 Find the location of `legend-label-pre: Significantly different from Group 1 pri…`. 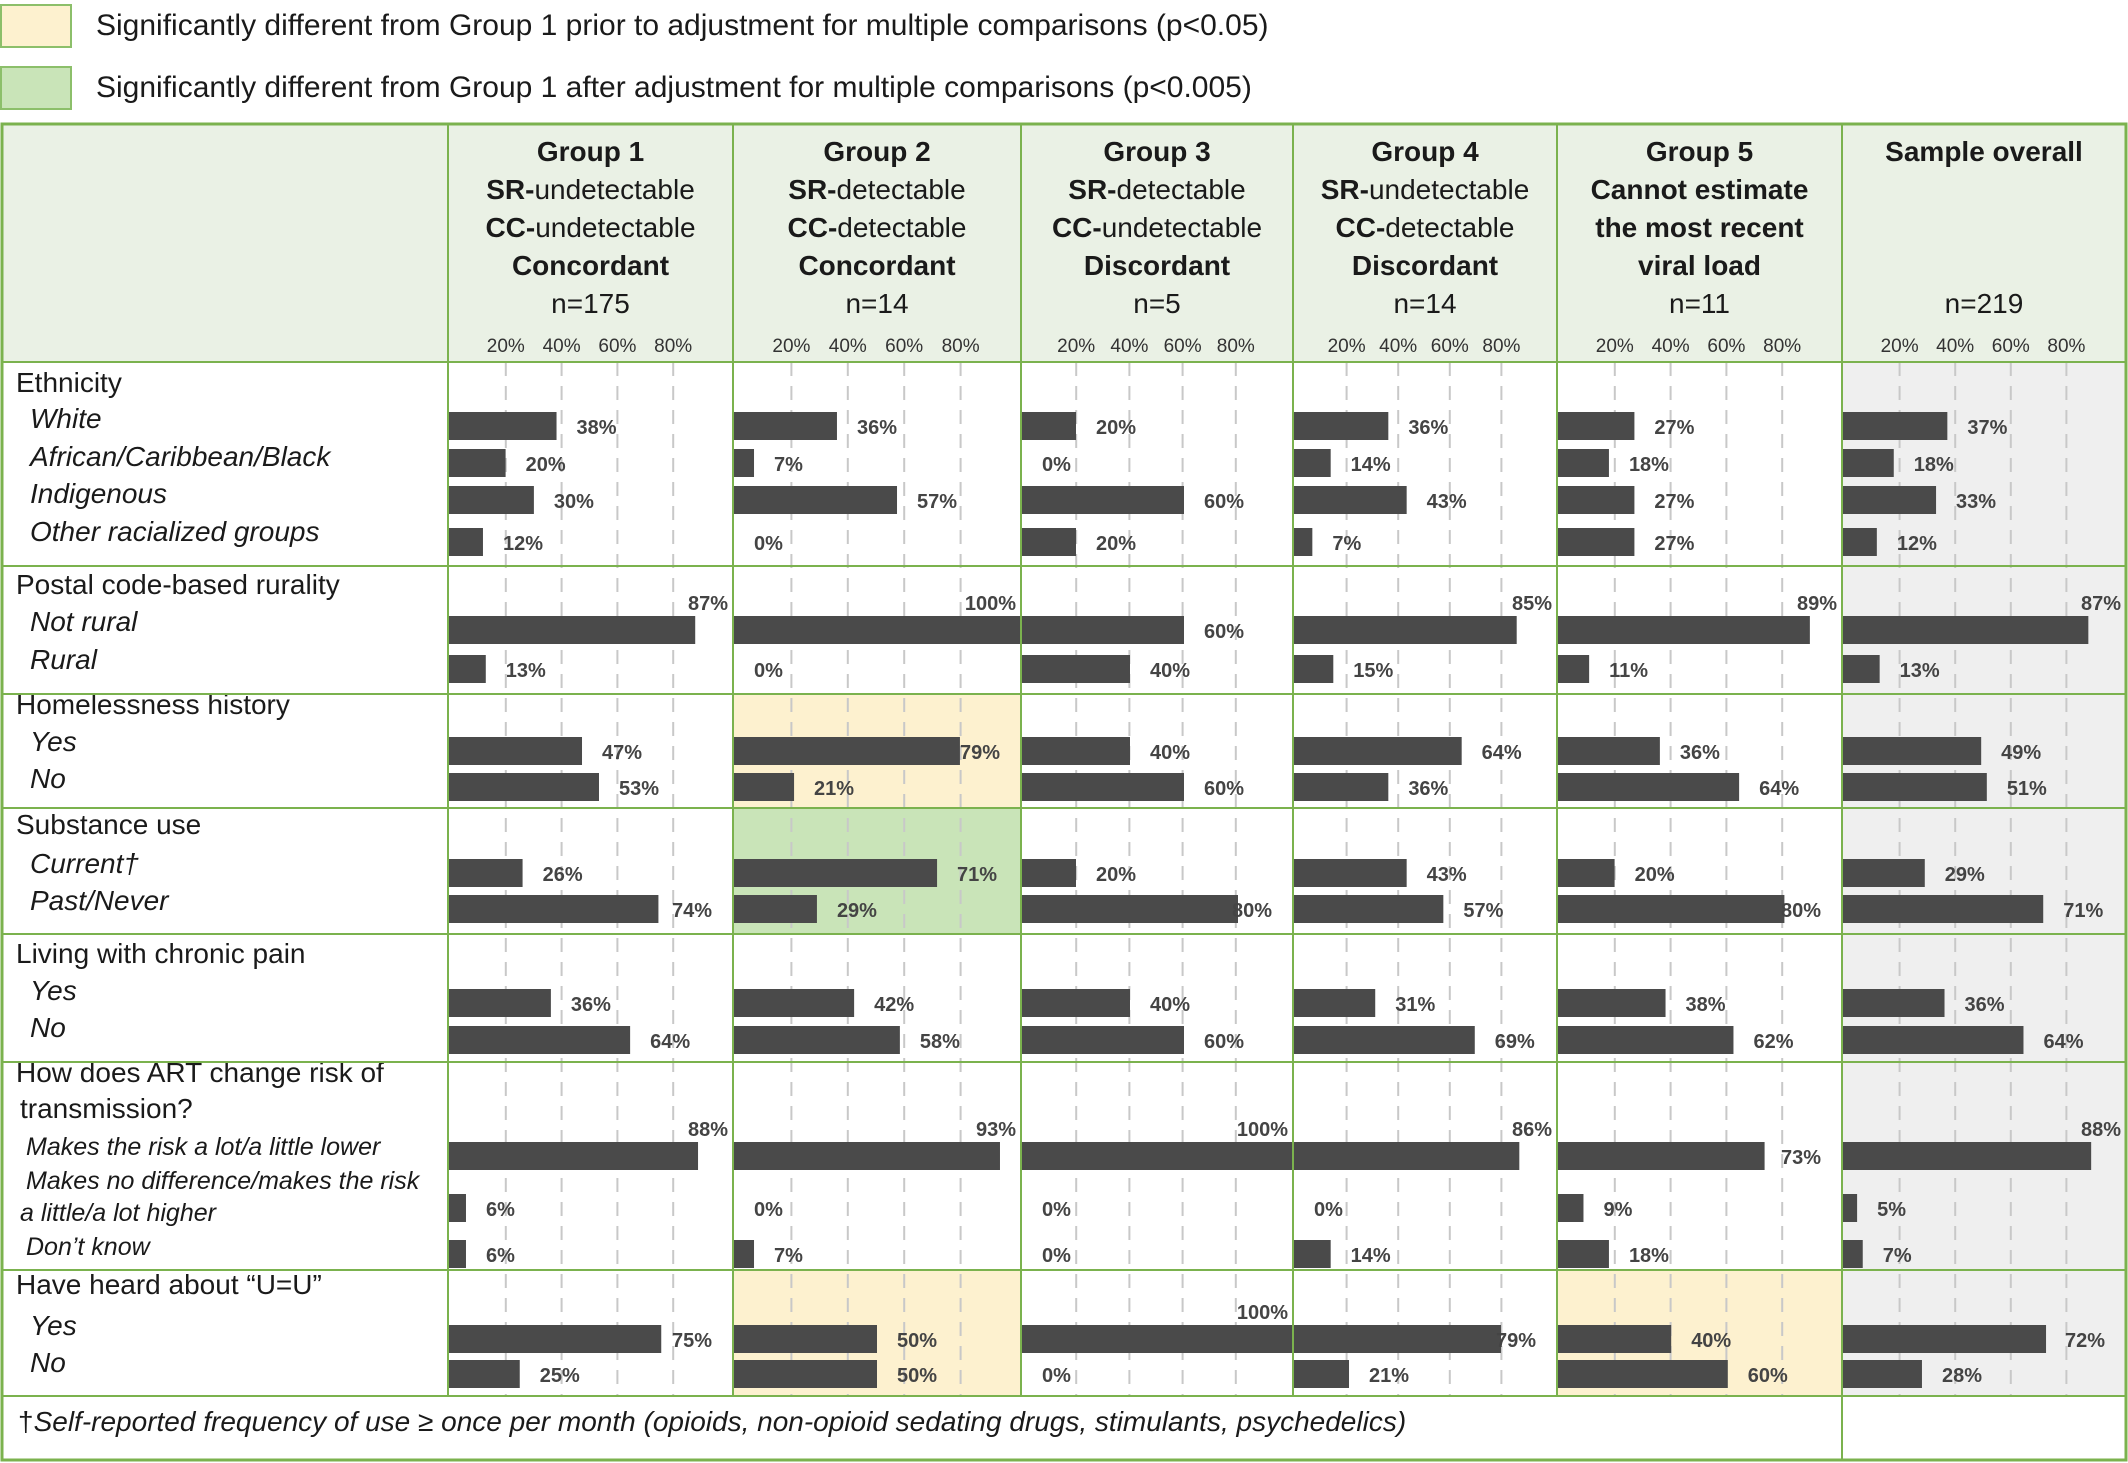

legend-label-pre: Significantly different from Group 1 pri… is located at coordinates (682, 25).